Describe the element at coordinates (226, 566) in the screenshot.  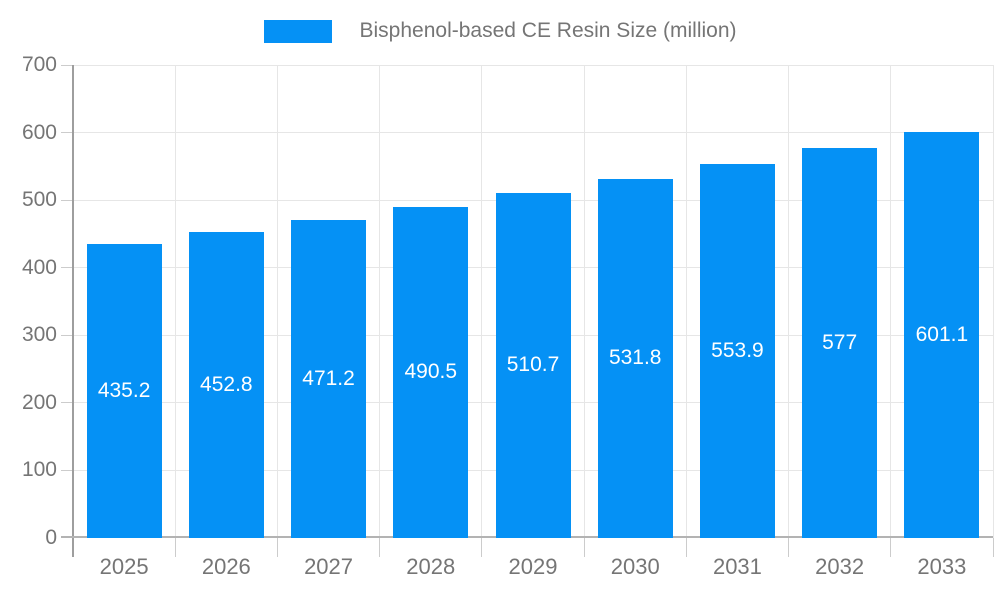
I see `x-axis-label: 2026` at that location.